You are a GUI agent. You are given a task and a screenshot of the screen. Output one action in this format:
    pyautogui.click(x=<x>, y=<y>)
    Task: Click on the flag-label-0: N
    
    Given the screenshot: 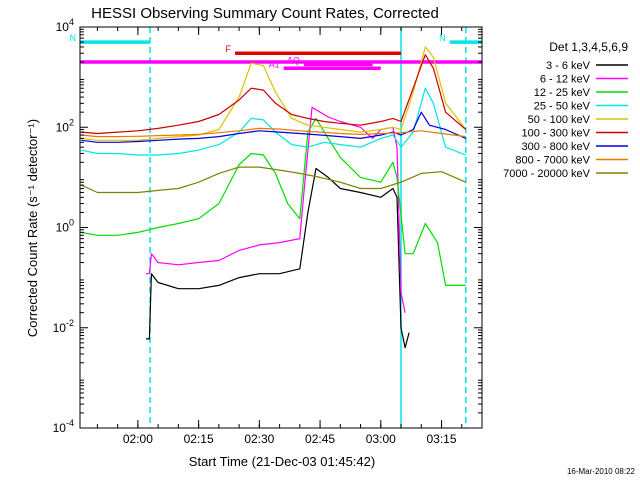 What is the action you would take?
    pyautogui.click(x=73, y=38)
    